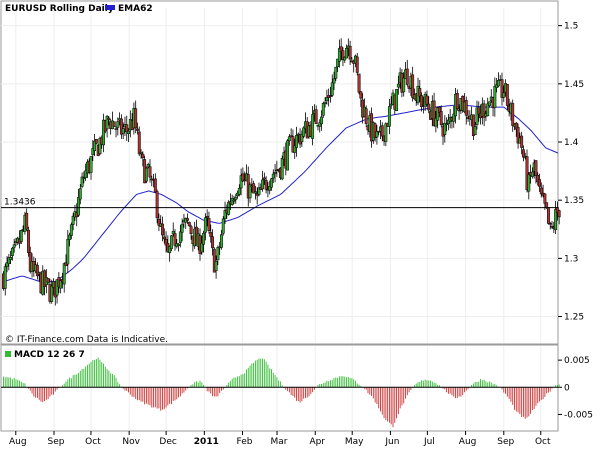 This screenshot has width=600, height=450. Describe the element at coordinates (281, 392) in the screenshot. I see `macd-histogram` at that location.